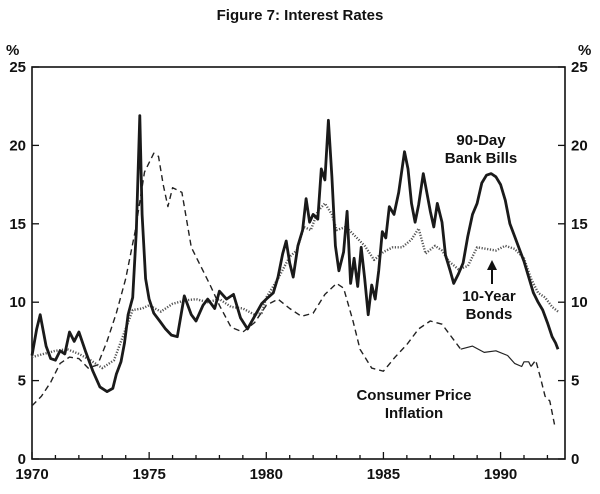 The image size is (600, 494). I want to click on bonds-arrow-head, so click(492, 265).